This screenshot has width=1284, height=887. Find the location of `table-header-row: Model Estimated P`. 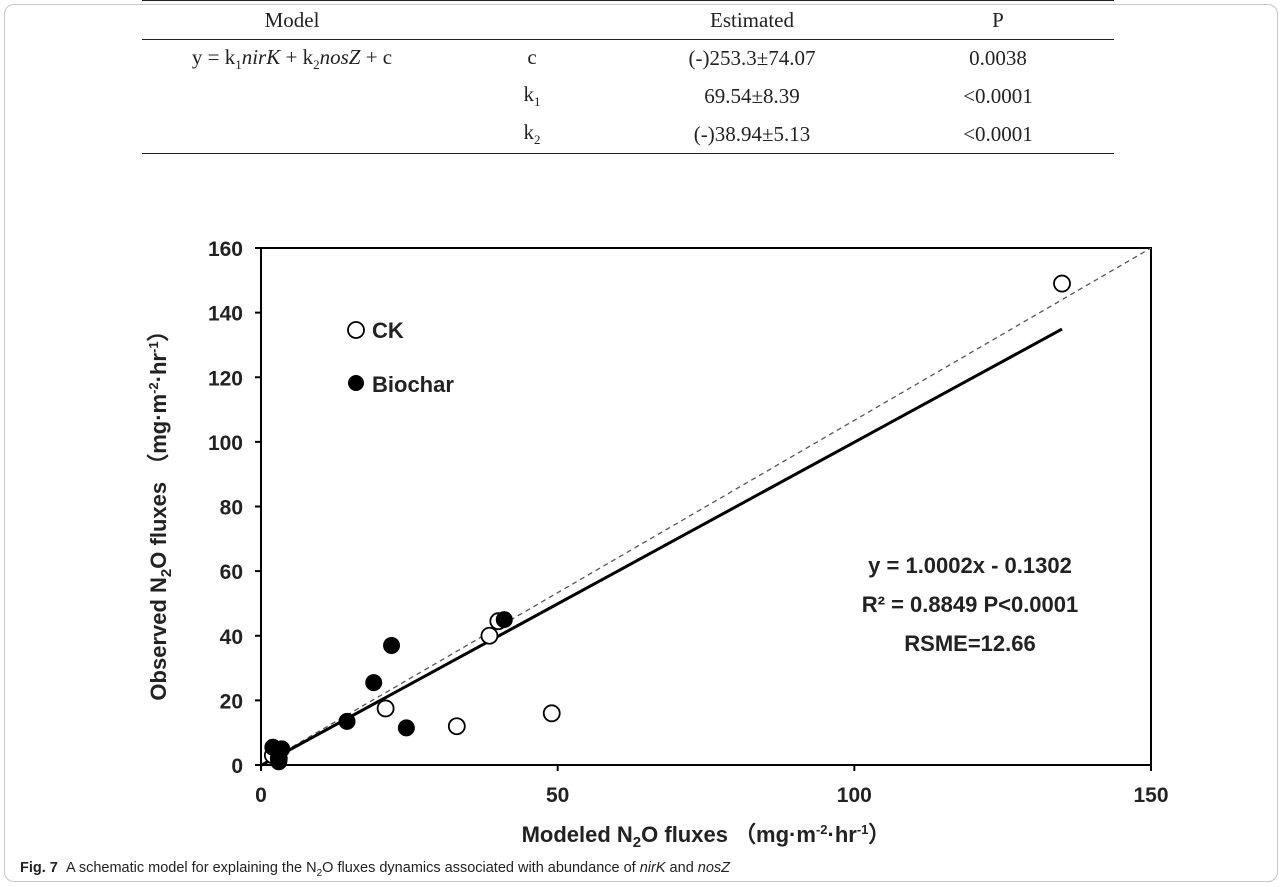

table-header-row: Model Estimated P is located at coordinates (628, 20).